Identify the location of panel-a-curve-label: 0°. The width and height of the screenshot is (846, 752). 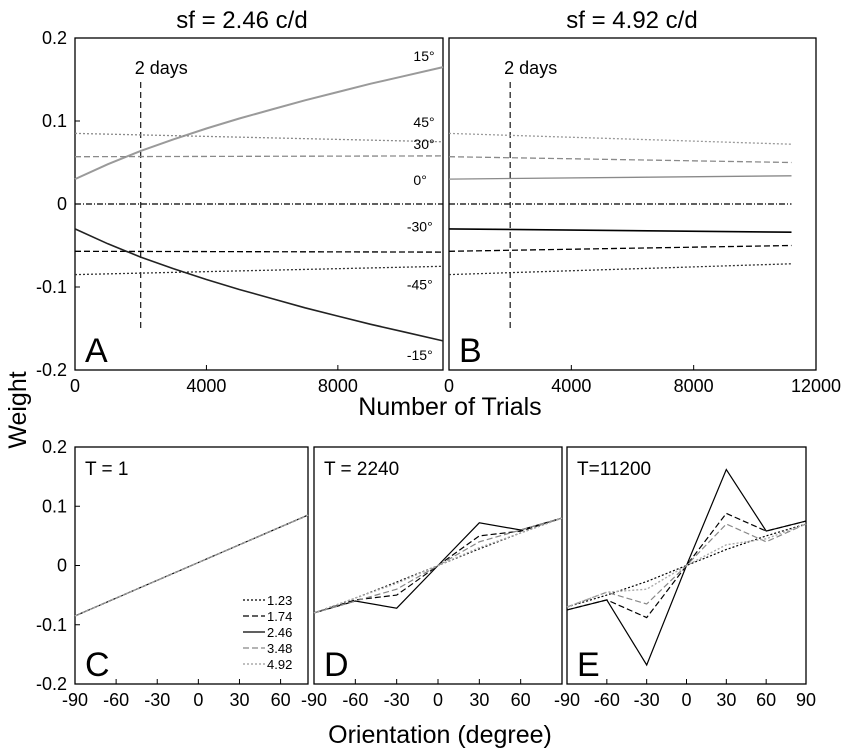
(419, 180).